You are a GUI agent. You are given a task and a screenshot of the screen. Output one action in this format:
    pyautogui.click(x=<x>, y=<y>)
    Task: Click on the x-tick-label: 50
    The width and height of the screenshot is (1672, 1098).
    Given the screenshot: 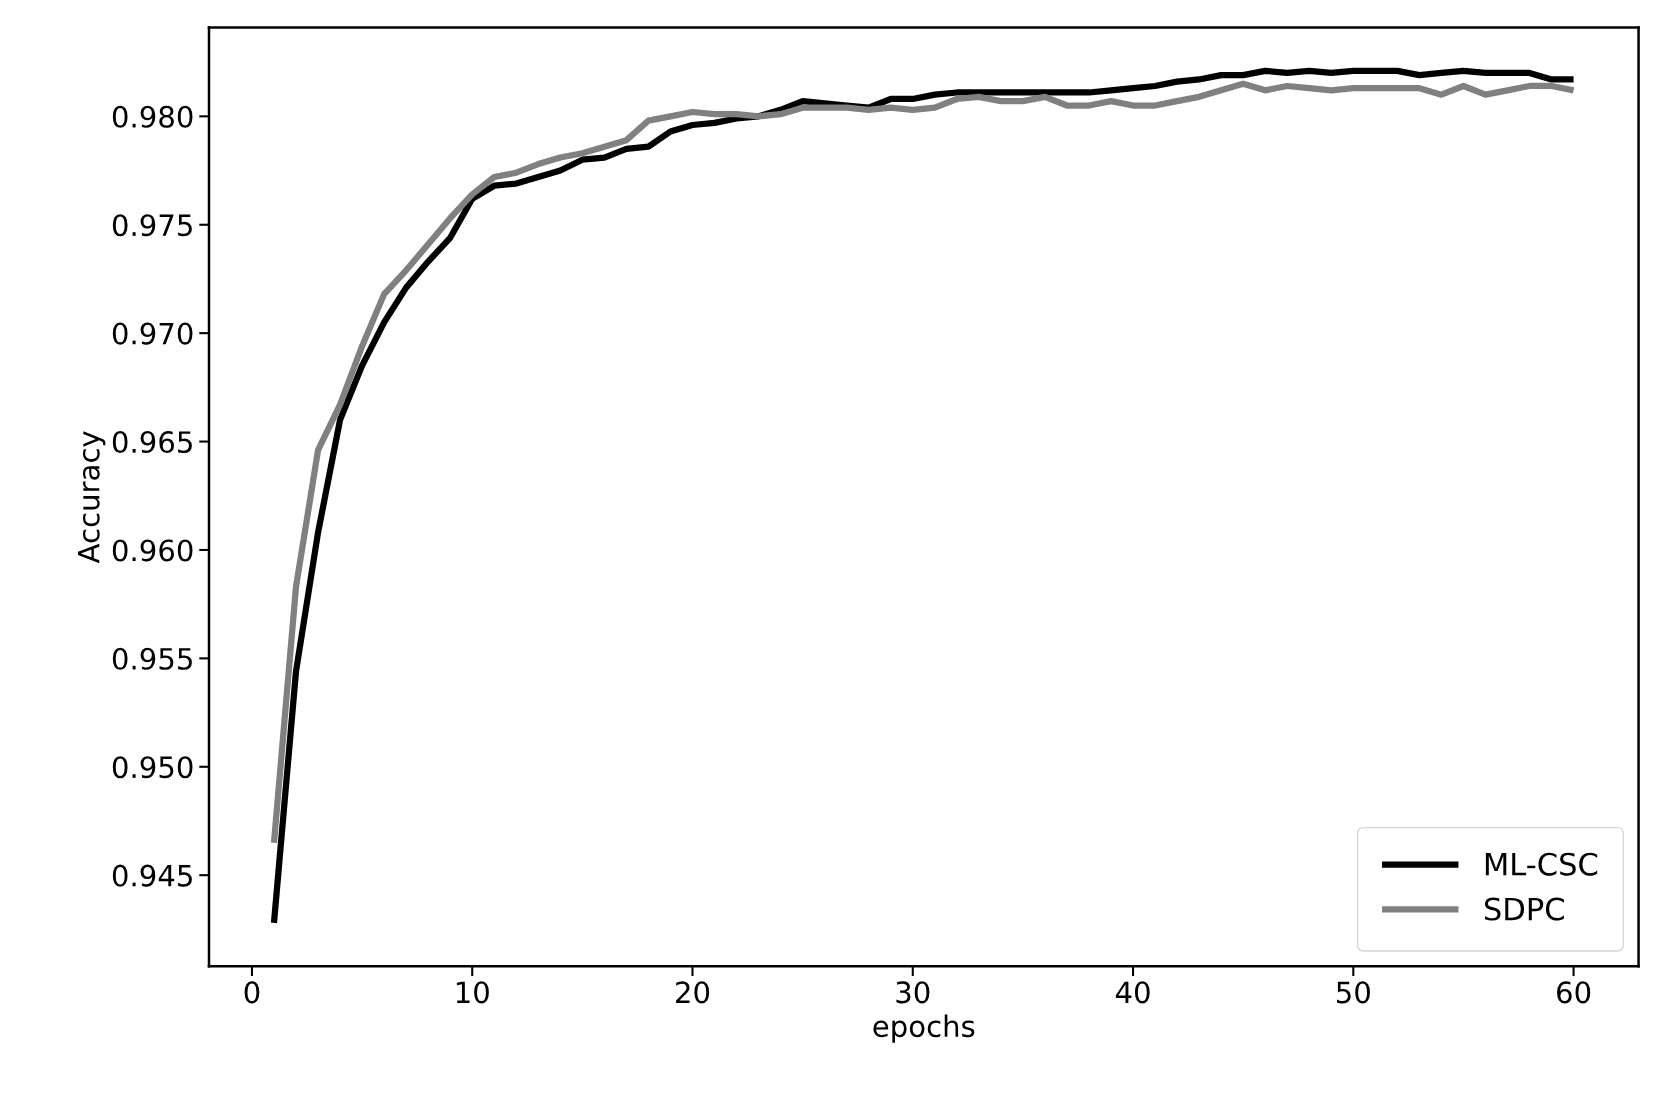 What is the action you would take?
    pyautogui.click(x=1353, y=992)
    